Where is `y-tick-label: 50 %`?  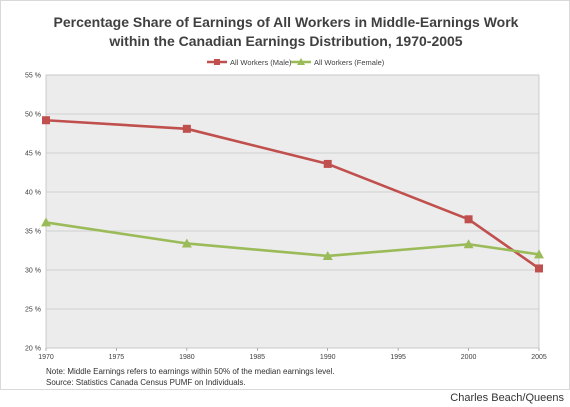
y-tick-label: 50 % is located at coordinates (33, 115).